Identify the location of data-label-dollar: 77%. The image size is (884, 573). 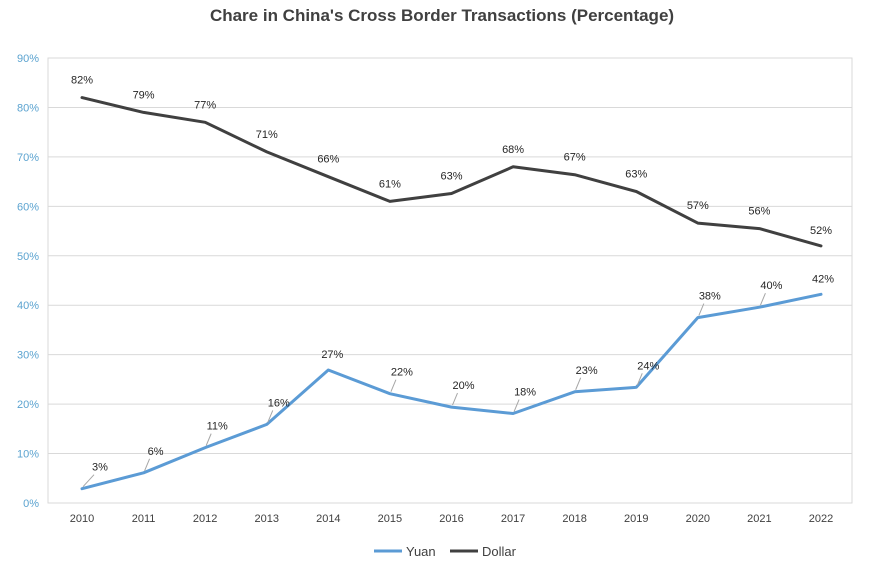
(205, 105).